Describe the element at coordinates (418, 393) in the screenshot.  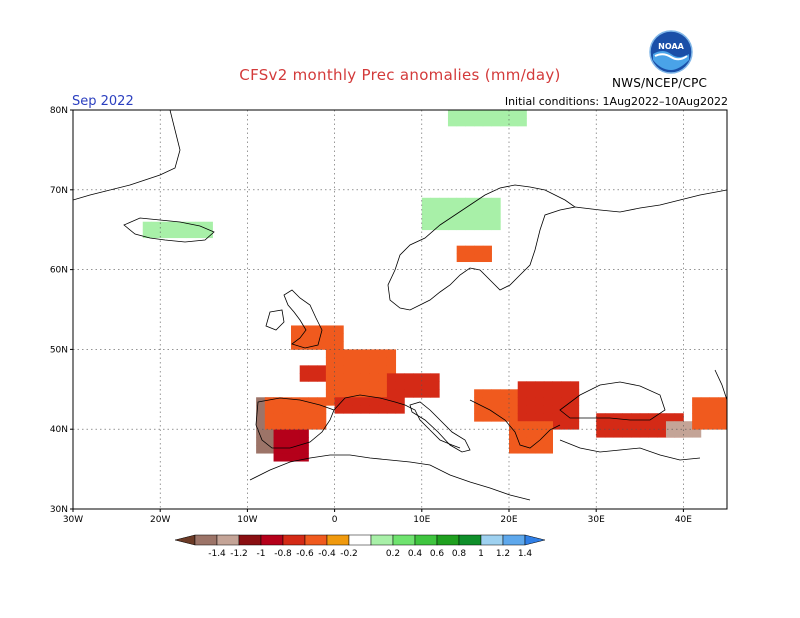
I see `anomaly-cell-alps` at that location.